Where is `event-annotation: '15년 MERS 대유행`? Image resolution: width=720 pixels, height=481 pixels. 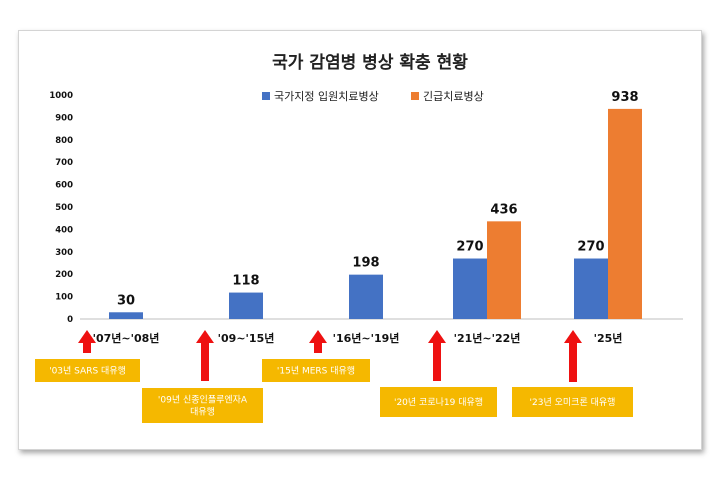
event-annotation: '15년 MERS 대유행 is located at coordinates (316, 356).